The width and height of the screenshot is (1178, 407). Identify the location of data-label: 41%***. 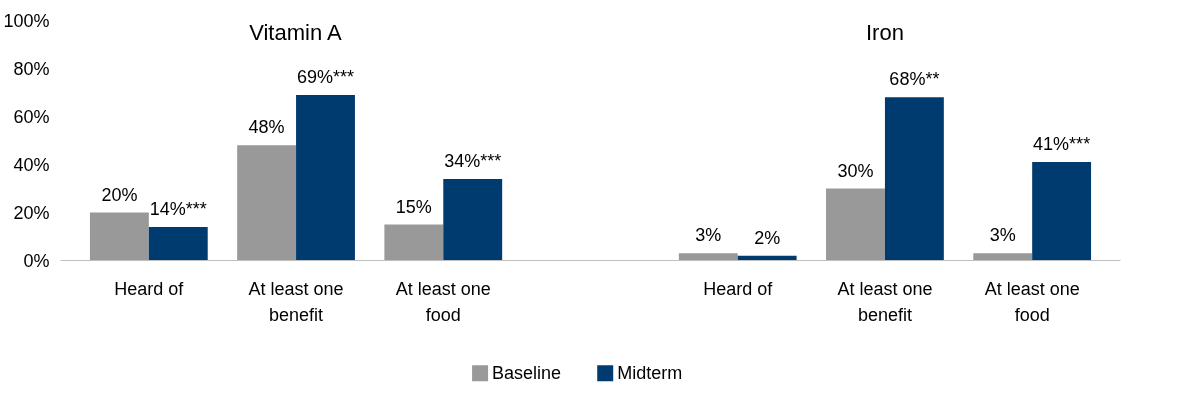
(1062, 144).